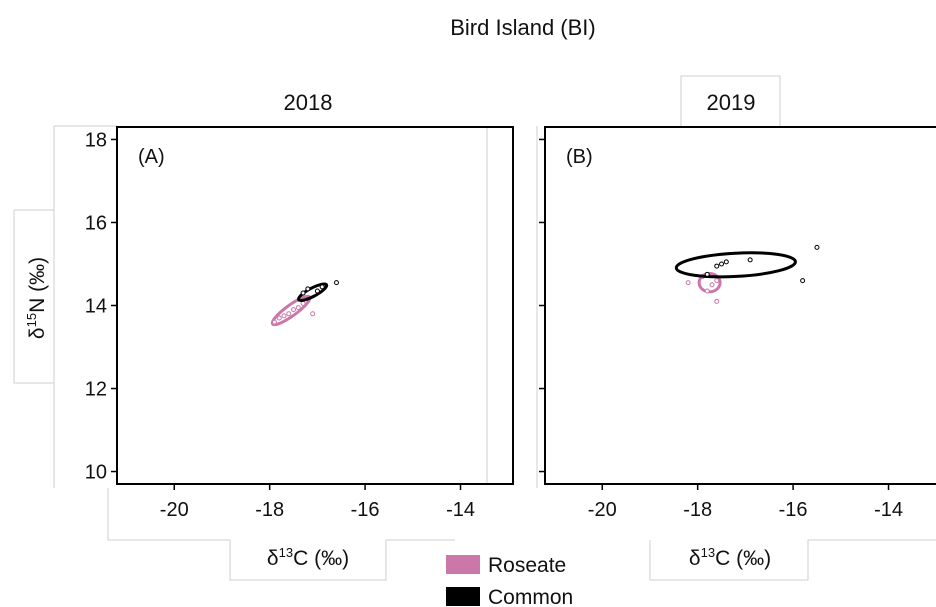 The width and height of the screenshot is (936, 607). What do you see at coordinates (96, 307) in the screenshot?
I see `panel-a-ytick-label: 14` at bounding box center [96, 307].